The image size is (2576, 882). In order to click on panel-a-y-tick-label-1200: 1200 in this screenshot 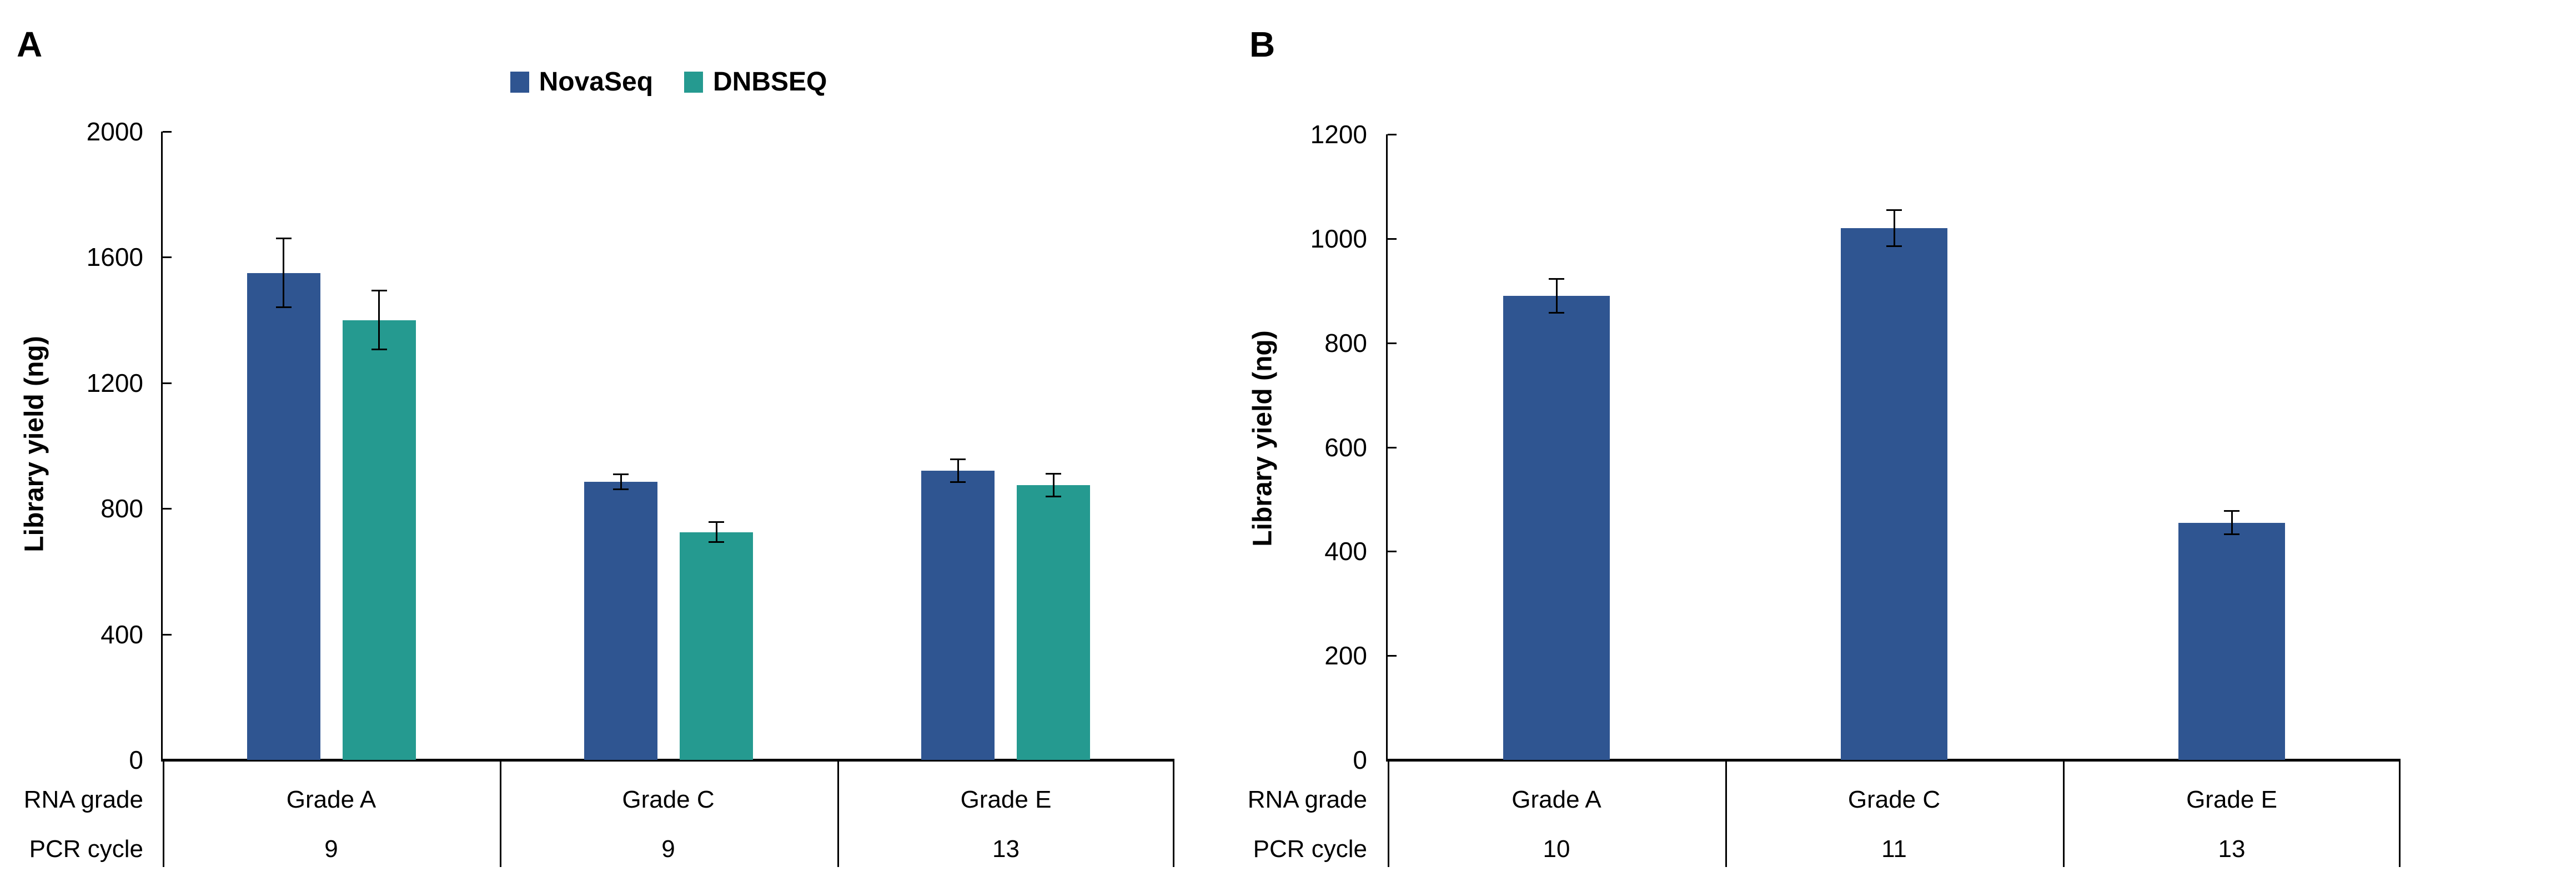, I will do `click(114, 383)`.